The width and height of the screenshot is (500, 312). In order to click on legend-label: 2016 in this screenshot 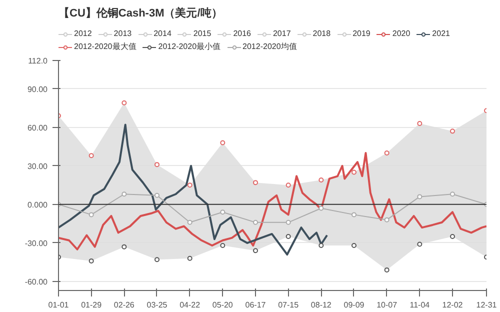, I will do `click(242, 33)`.